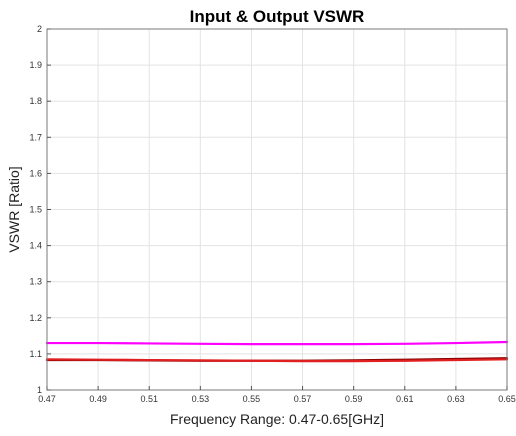  I want to click on y-axis-label: VSWR [Ratio], so click(14, 209).